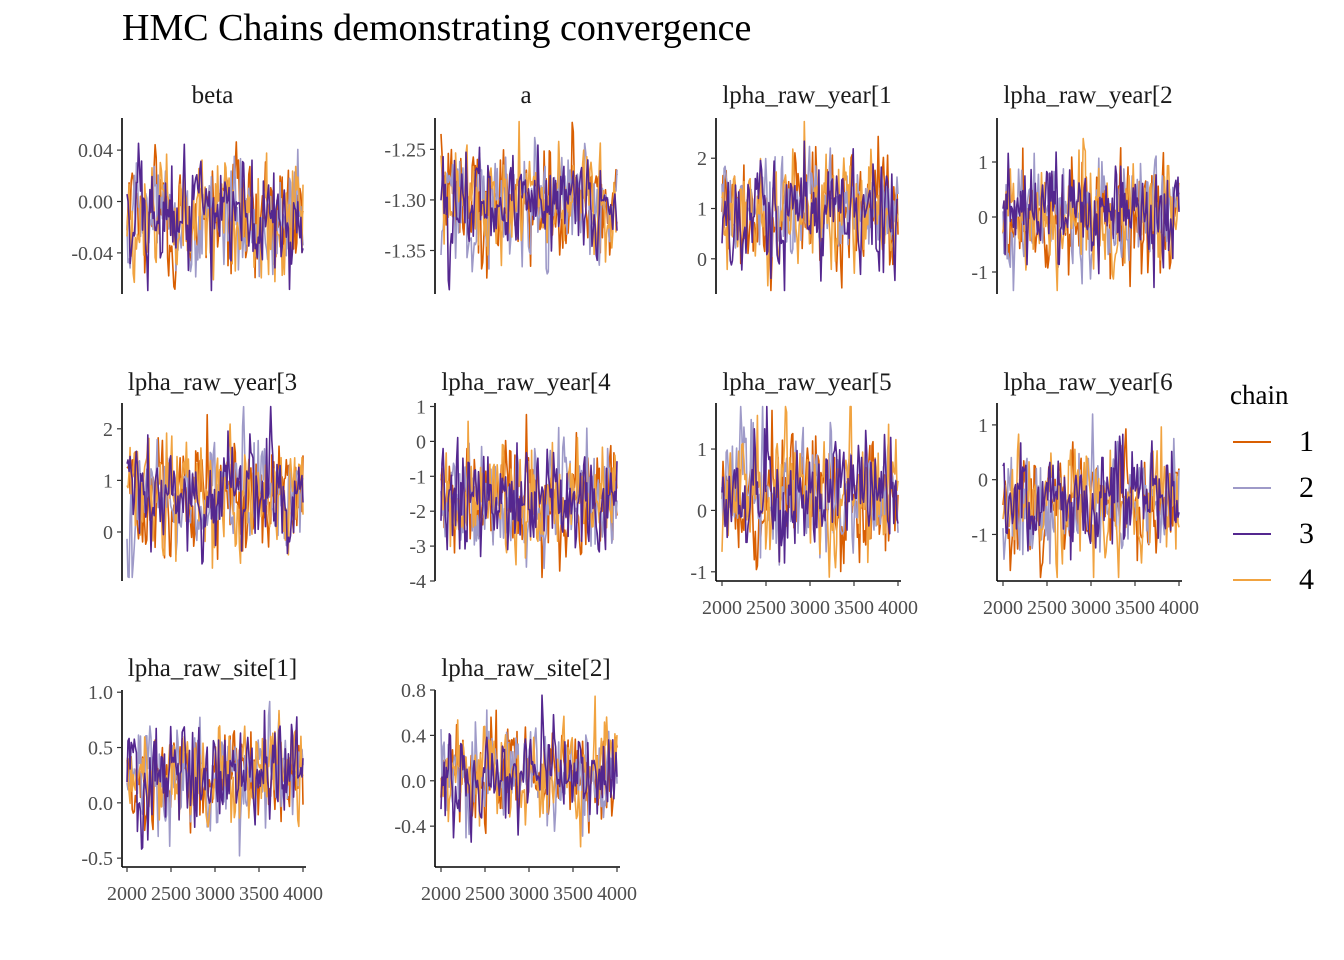  I want to click on legend-item-2: 2, so click(1272, 488).